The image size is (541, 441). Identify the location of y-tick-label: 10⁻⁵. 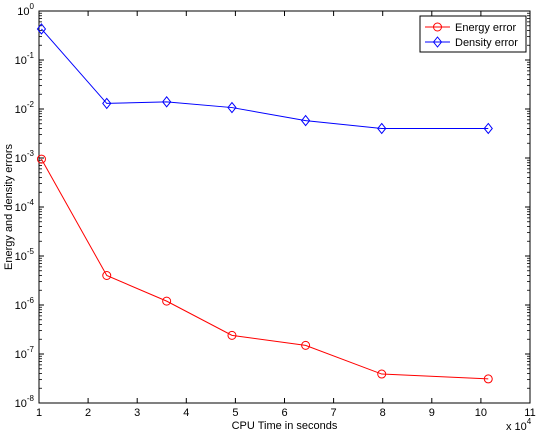
(25, 255).